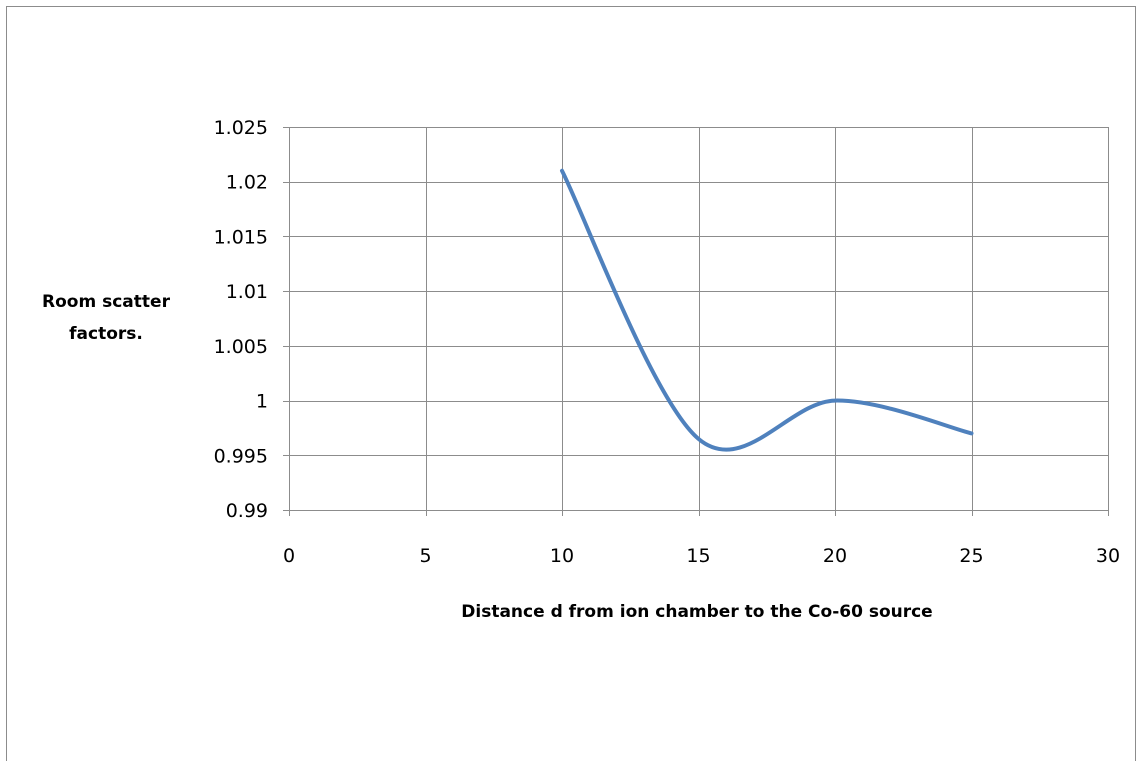 Image resolution: width=1142 pixels, height=761 pixels. I want to click on y-tick-label: 0.99, so click(247, 511).